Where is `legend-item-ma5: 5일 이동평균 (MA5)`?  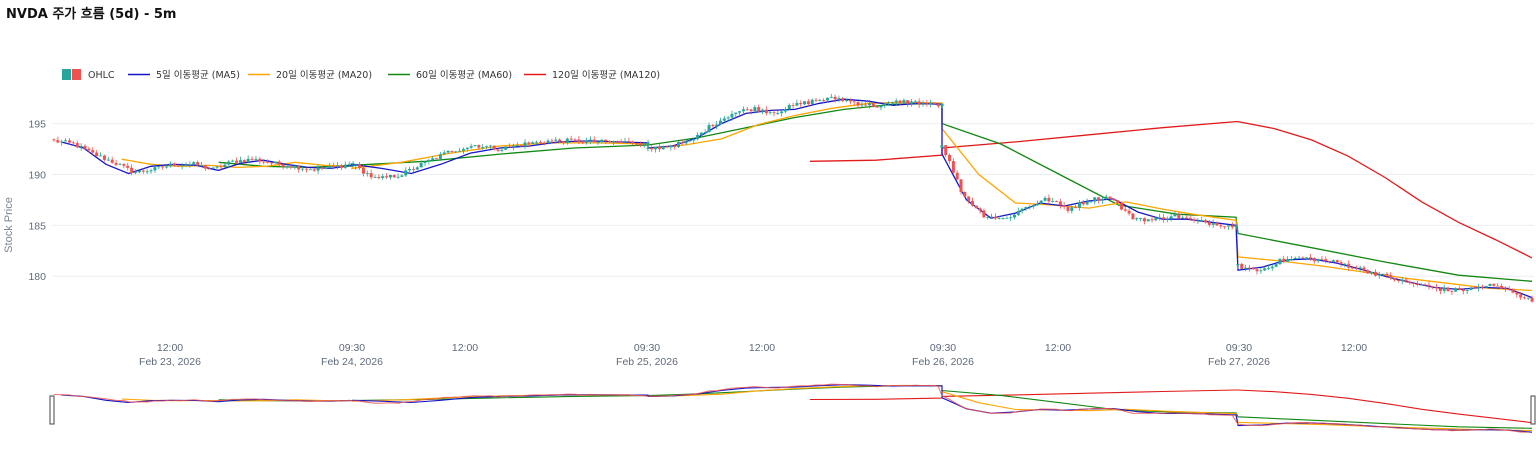
legend-item-ma5: 5일 이동평균 (MA5) is located at coordinates (184, 75).